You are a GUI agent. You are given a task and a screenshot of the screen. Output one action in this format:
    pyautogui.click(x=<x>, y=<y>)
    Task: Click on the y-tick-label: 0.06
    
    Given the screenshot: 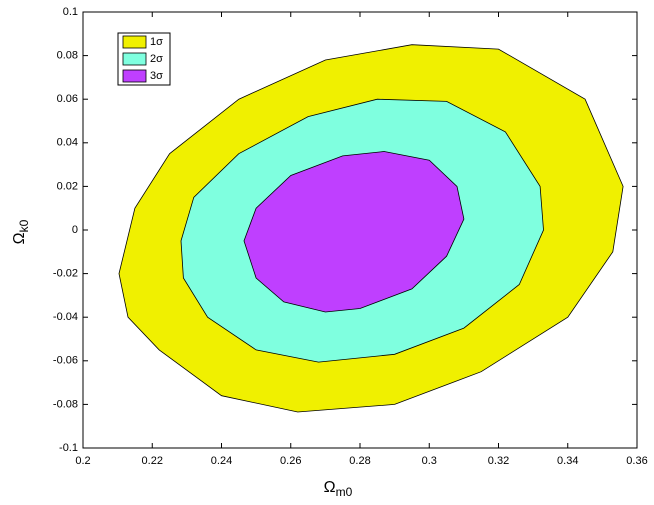 What is the action you would take?
    pyautogui.click(x=67, y=99)
    